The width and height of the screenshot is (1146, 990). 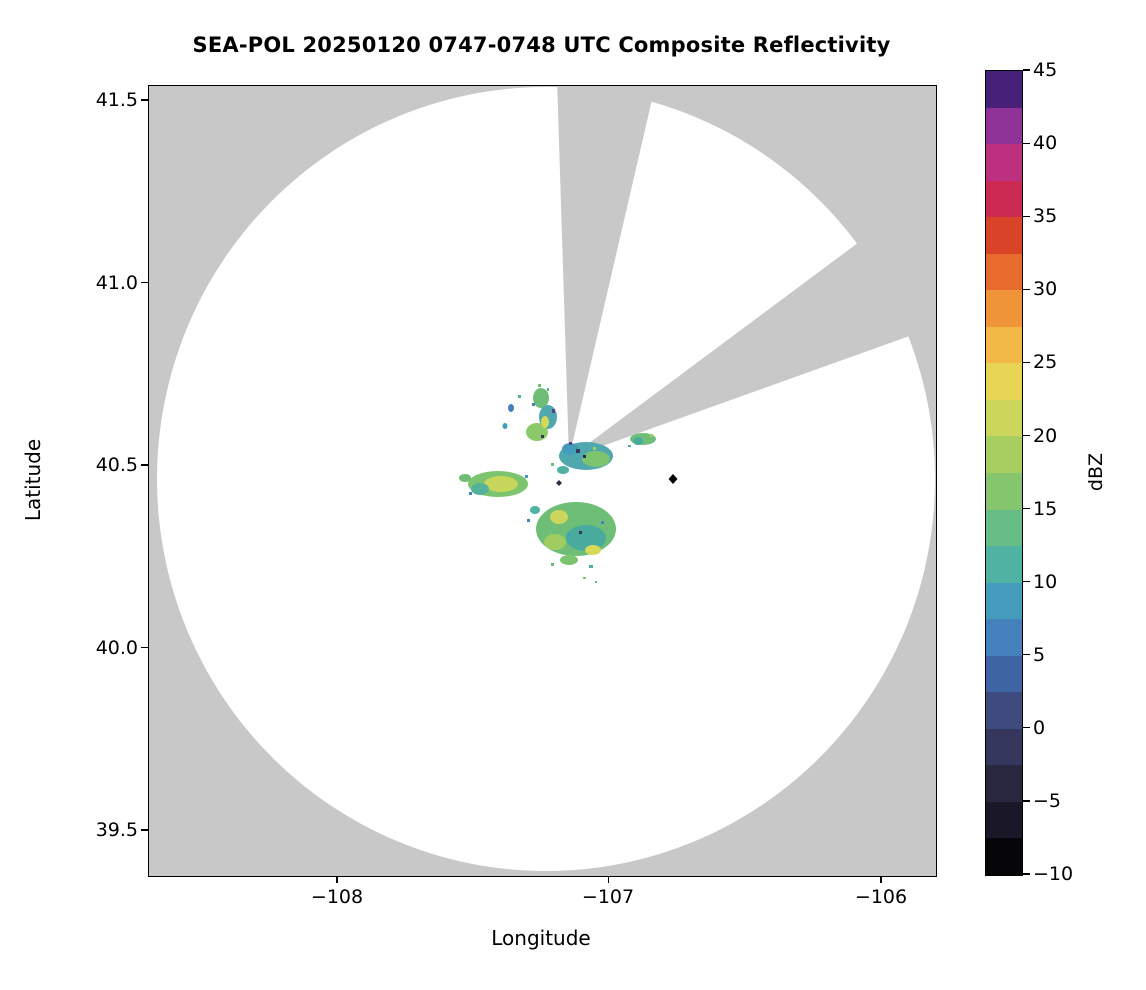 I want to click on y-tick-label: 41.0, so click(x=116, y=282).